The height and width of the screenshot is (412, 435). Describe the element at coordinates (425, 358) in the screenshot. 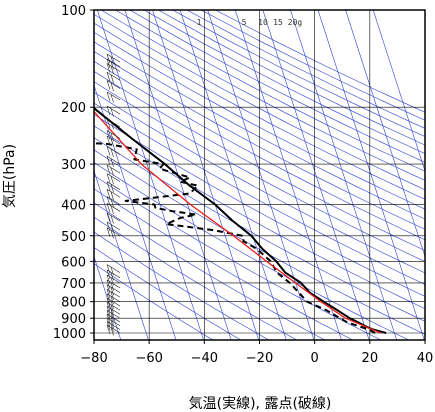

I see `x-tick-label: 40` at that location.